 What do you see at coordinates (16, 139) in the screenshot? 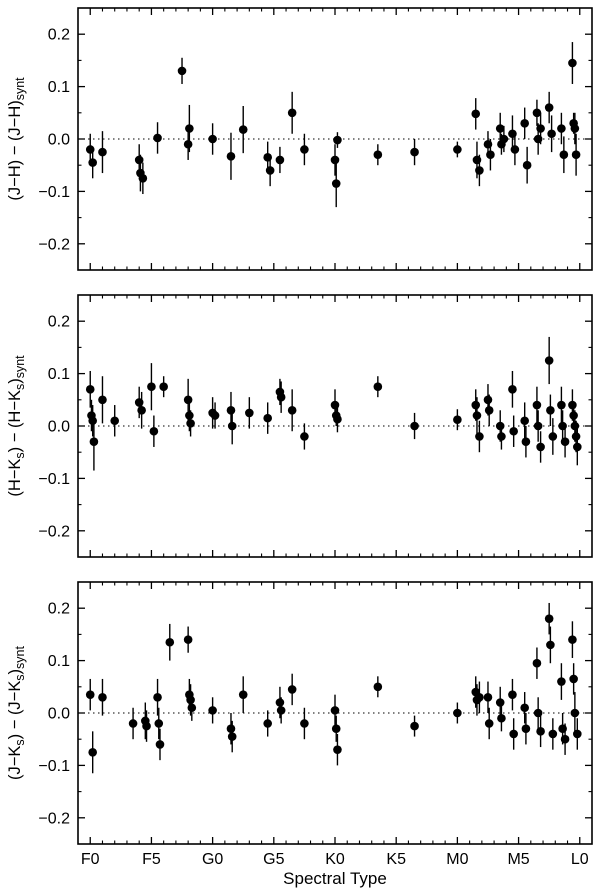
I see `y-axis-title: (J−H) − (J−H)synt` at bounding box center [16, 139].